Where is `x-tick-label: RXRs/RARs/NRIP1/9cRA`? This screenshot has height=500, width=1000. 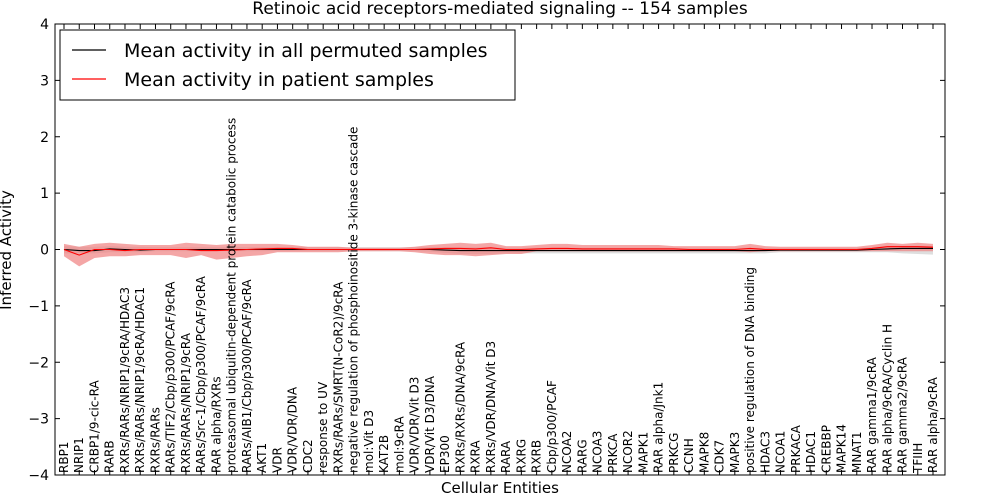 x-tick-label: RXRs/RARs/NRIP1/9cRA is located at coordinates (186, 402).